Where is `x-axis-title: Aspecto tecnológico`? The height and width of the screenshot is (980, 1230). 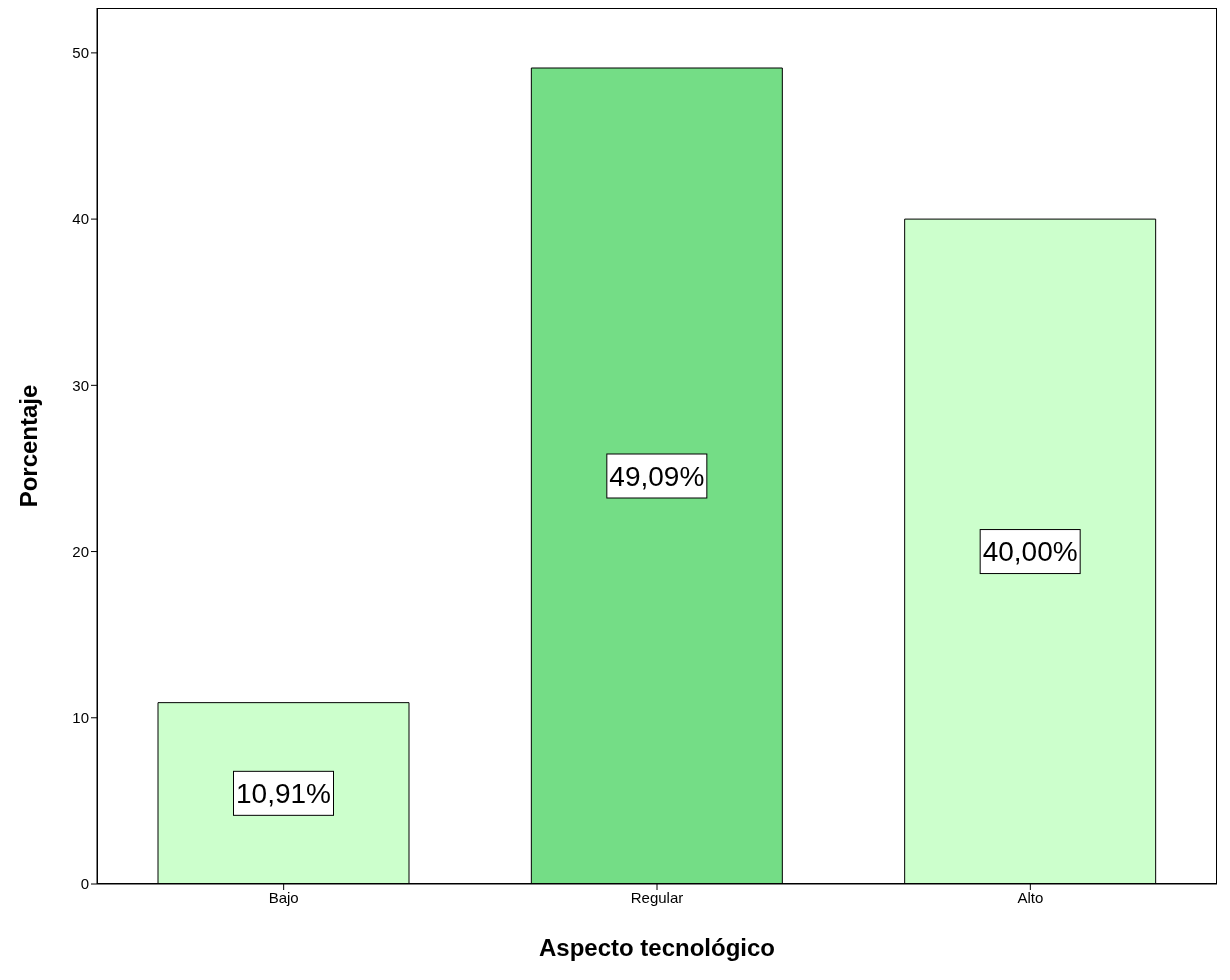 x-axis-title: Aspecto tecnológico is located at coordinates (657, 947).